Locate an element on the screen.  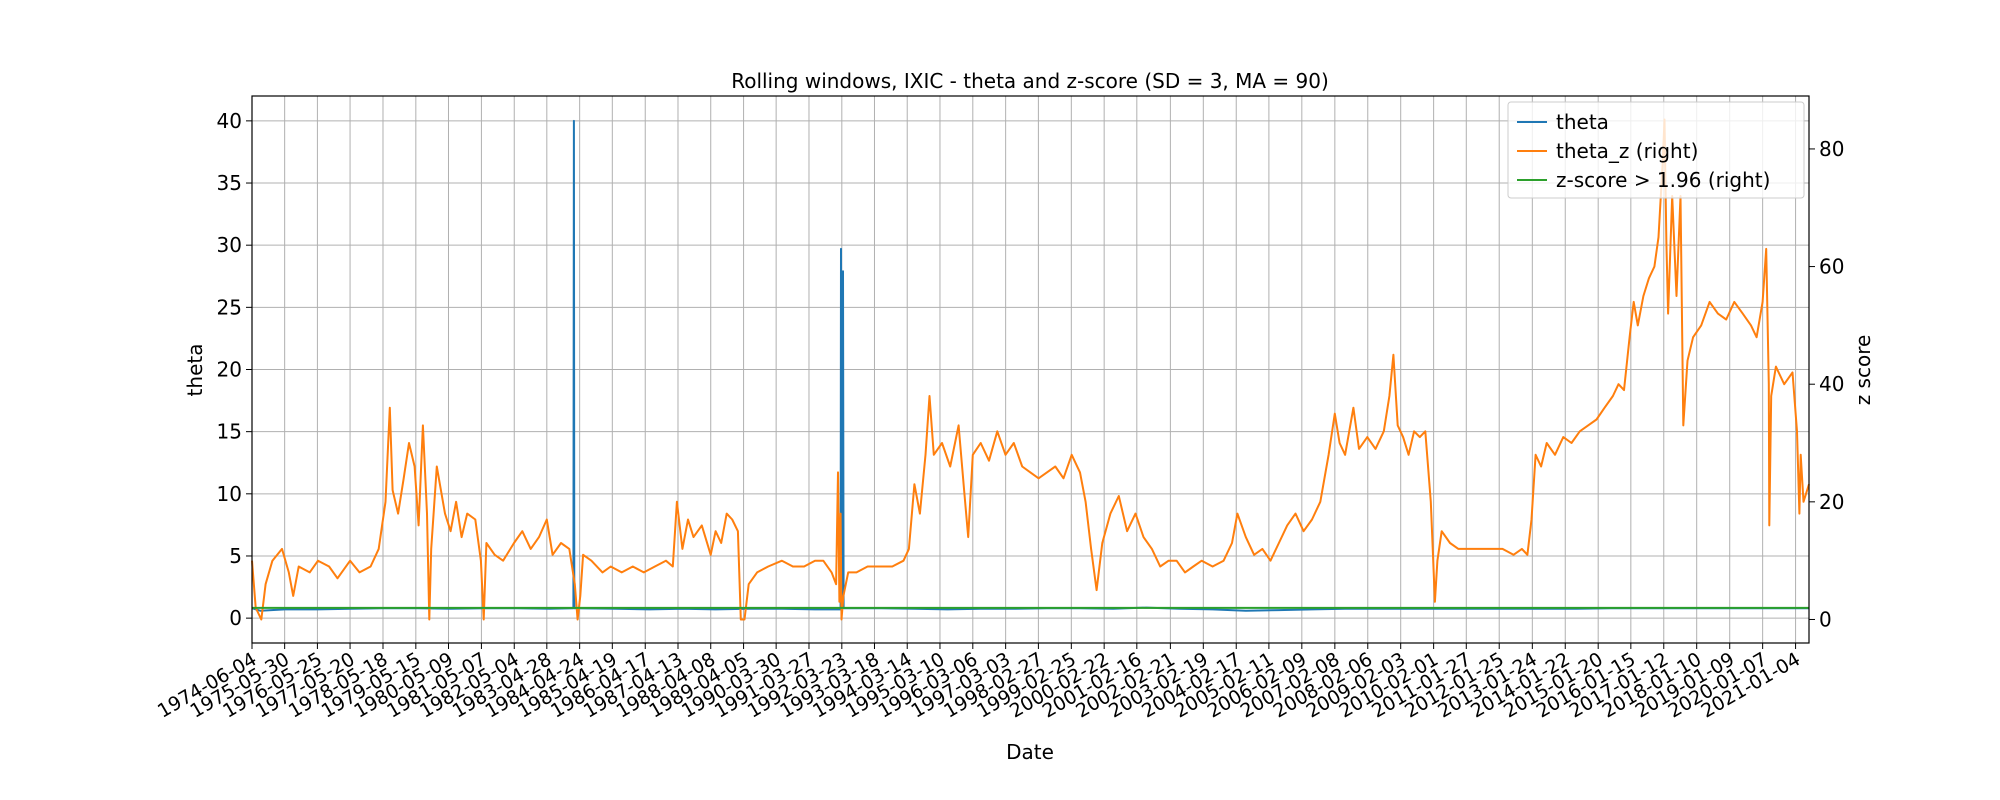
y-tick-label: 15 is located at coordinates (229, 432).